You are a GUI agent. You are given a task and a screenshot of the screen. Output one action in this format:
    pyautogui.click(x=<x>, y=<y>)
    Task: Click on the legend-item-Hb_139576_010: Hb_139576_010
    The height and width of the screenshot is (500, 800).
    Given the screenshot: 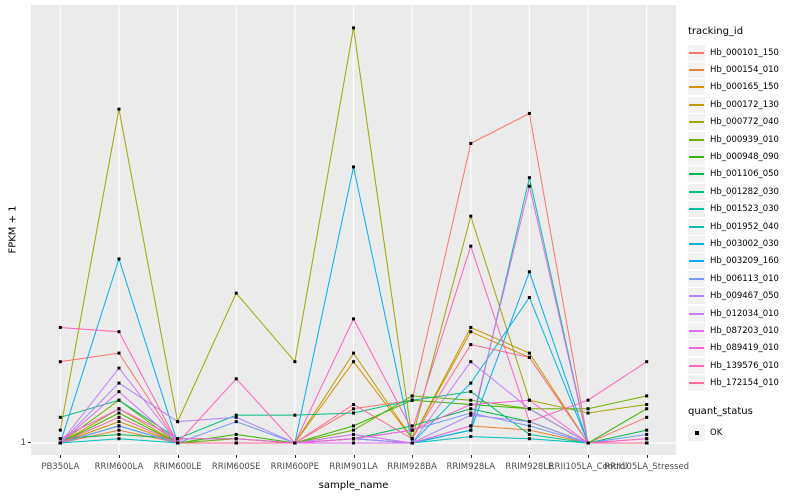 What is the action you would take?
    pyautogui.click(x=743, y=365)
    